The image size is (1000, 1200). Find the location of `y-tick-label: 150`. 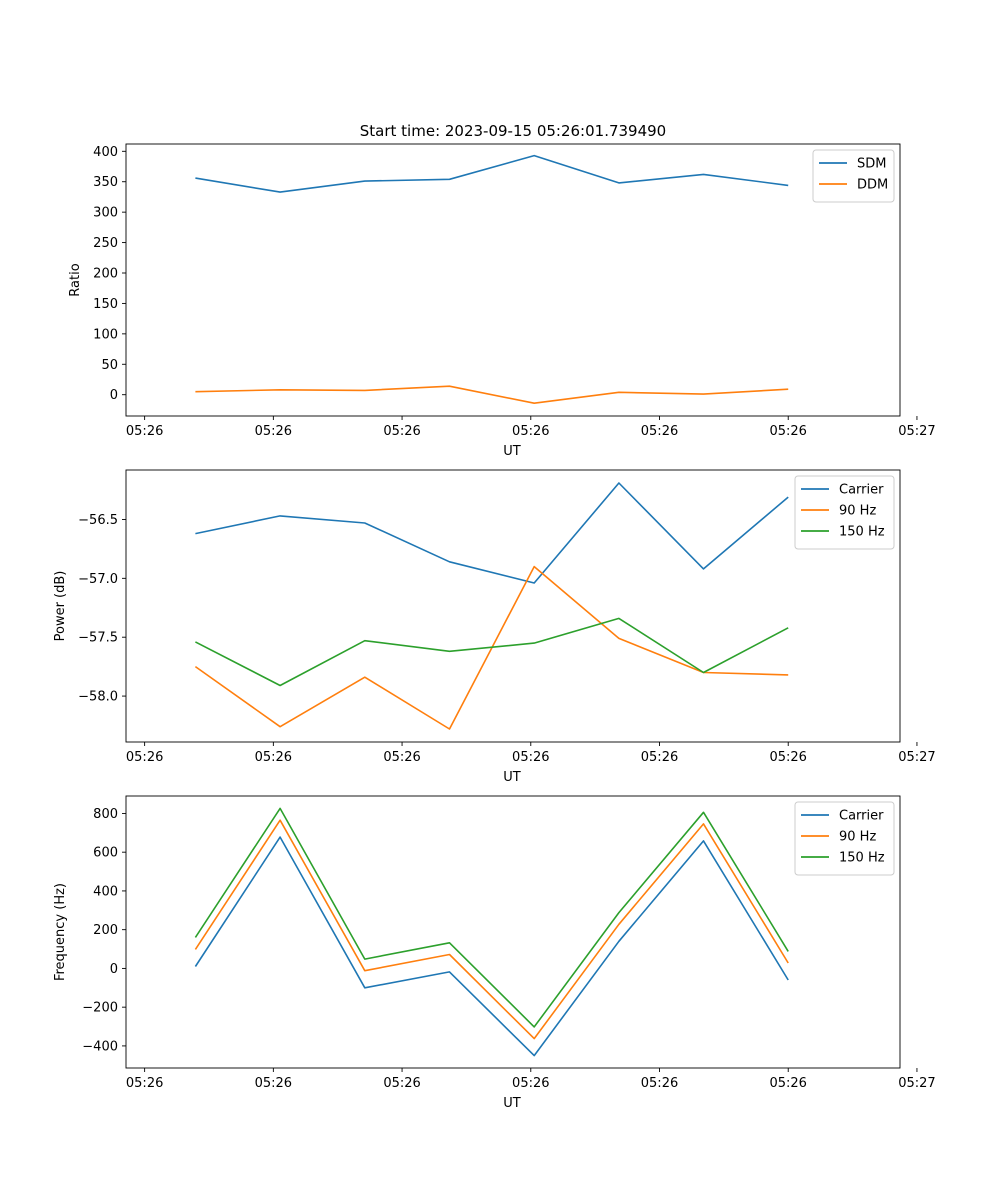

y-tick-label: 150 is located at coordinates (105, 304).